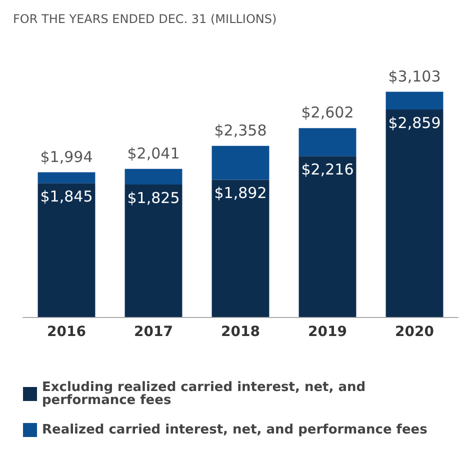  Describe the element at coordinates (153, 332) in the screenshot. I see `x-tick-label: 2017` at that location.